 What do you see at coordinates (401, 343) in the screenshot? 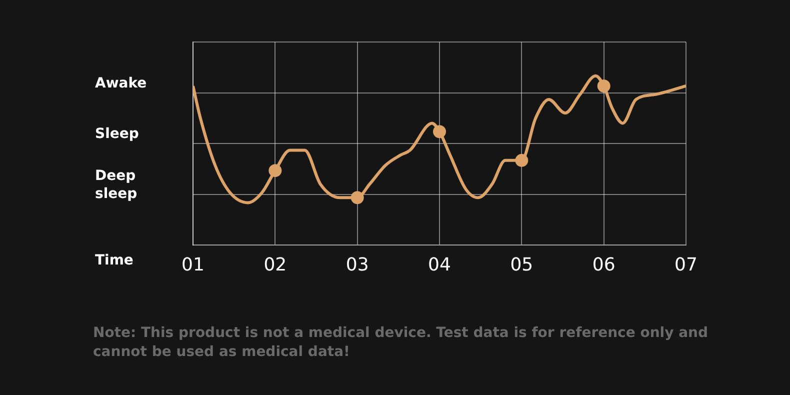
I see `text: Note: This product is not a medical device. Test data is for reference only and cannot be used as medical data!` at bounding box center [401, 343].